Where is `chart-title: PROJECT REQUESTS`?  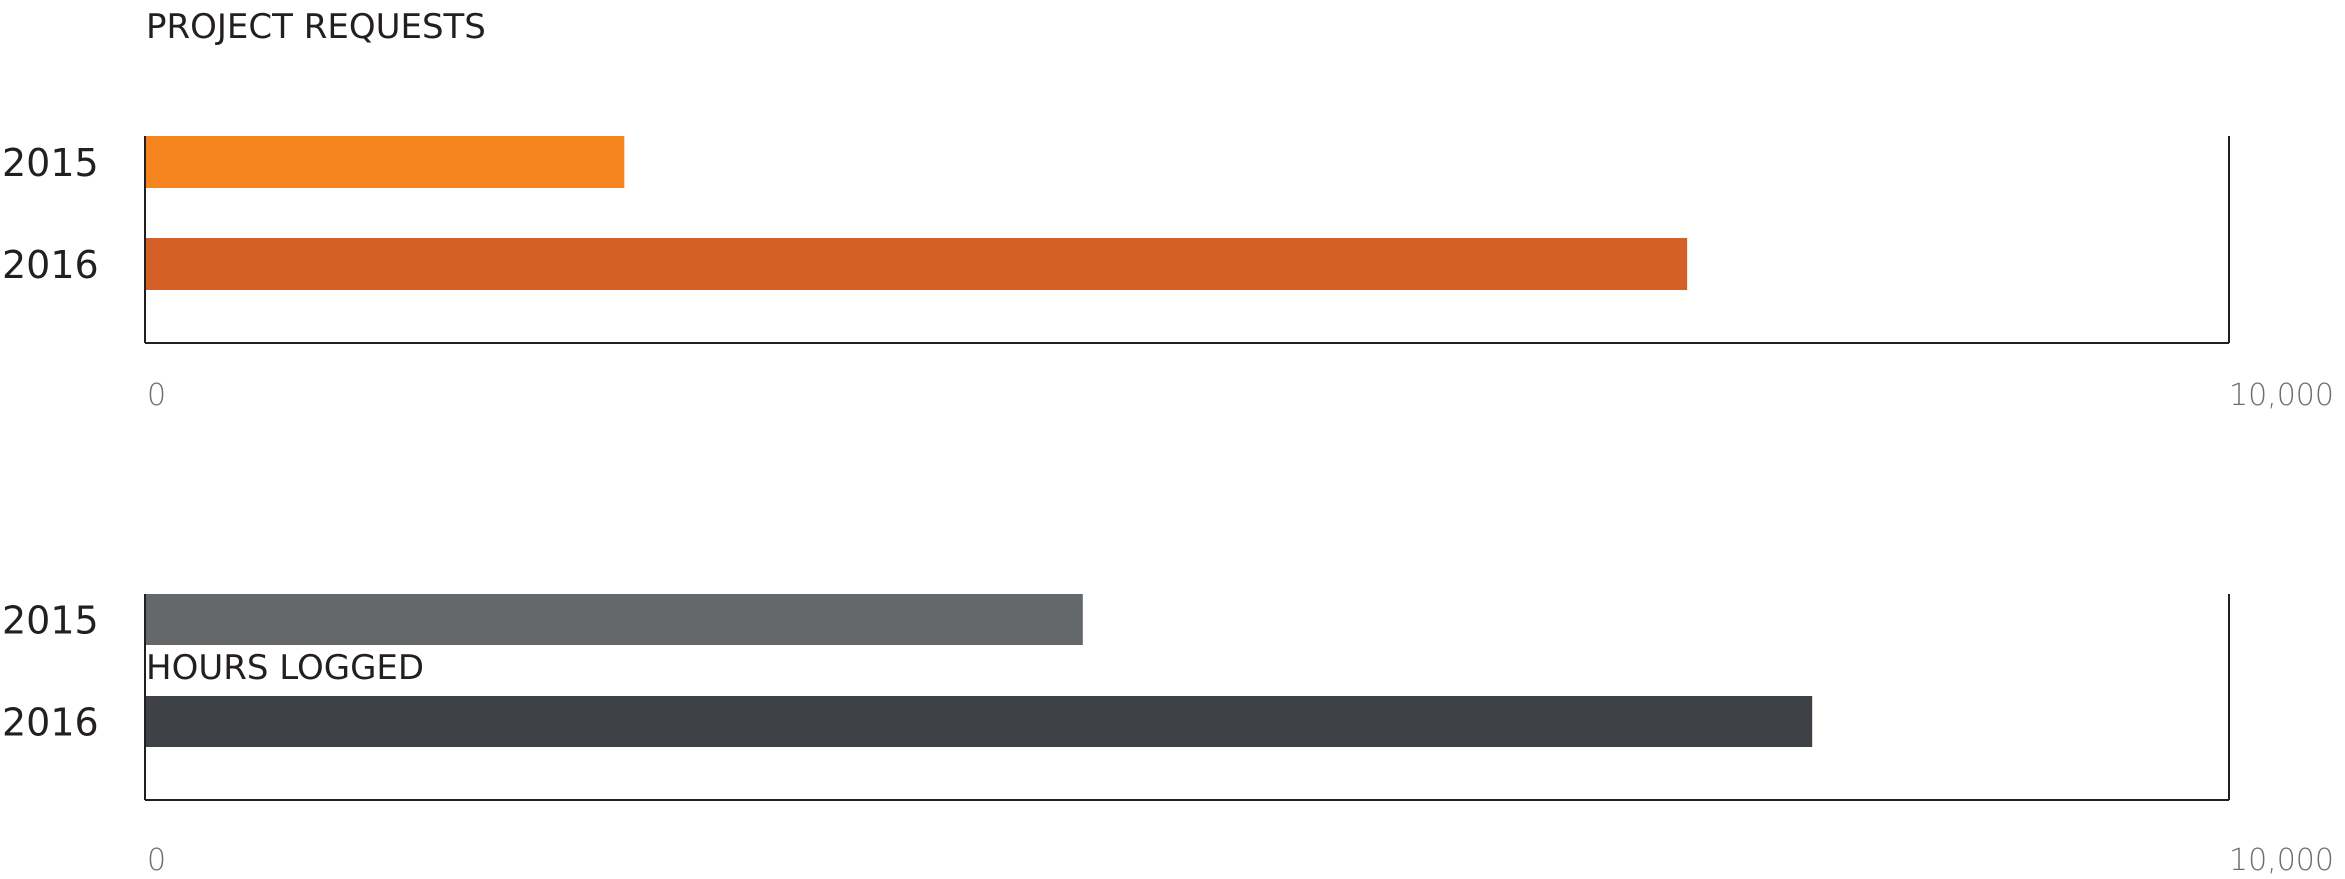
chart-title: PROJECT REQUESTS is located at coordinates (316, 27).